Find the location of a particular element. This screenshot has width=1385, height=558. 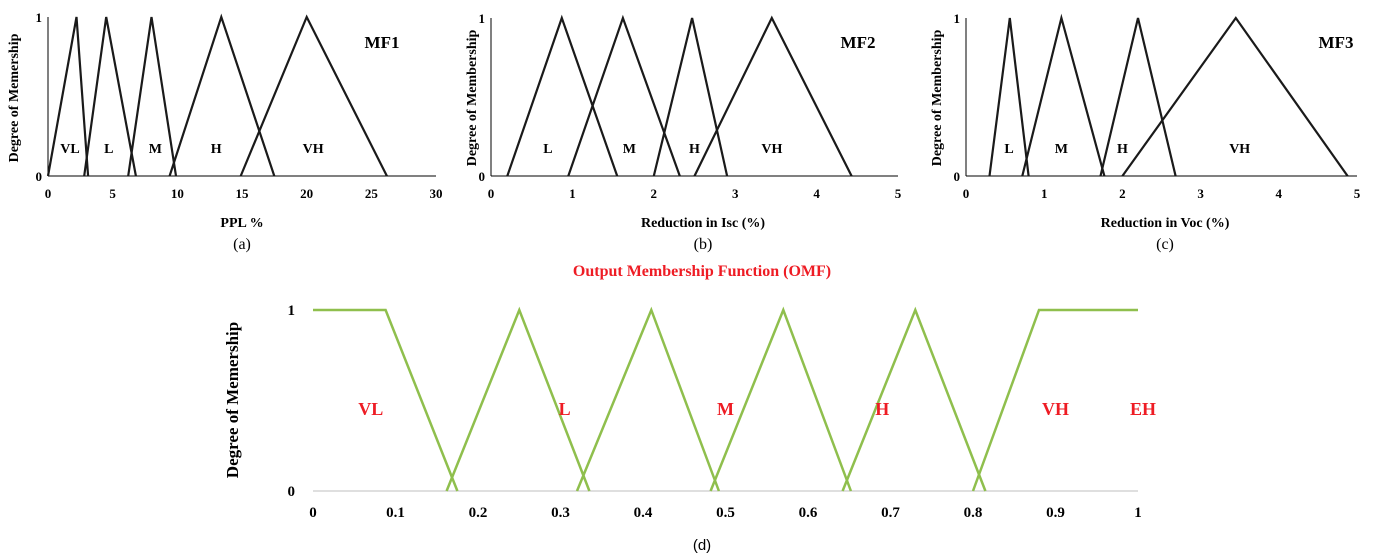

panel-a-x-tick-label: 5 is located at coordinates (112, 193).